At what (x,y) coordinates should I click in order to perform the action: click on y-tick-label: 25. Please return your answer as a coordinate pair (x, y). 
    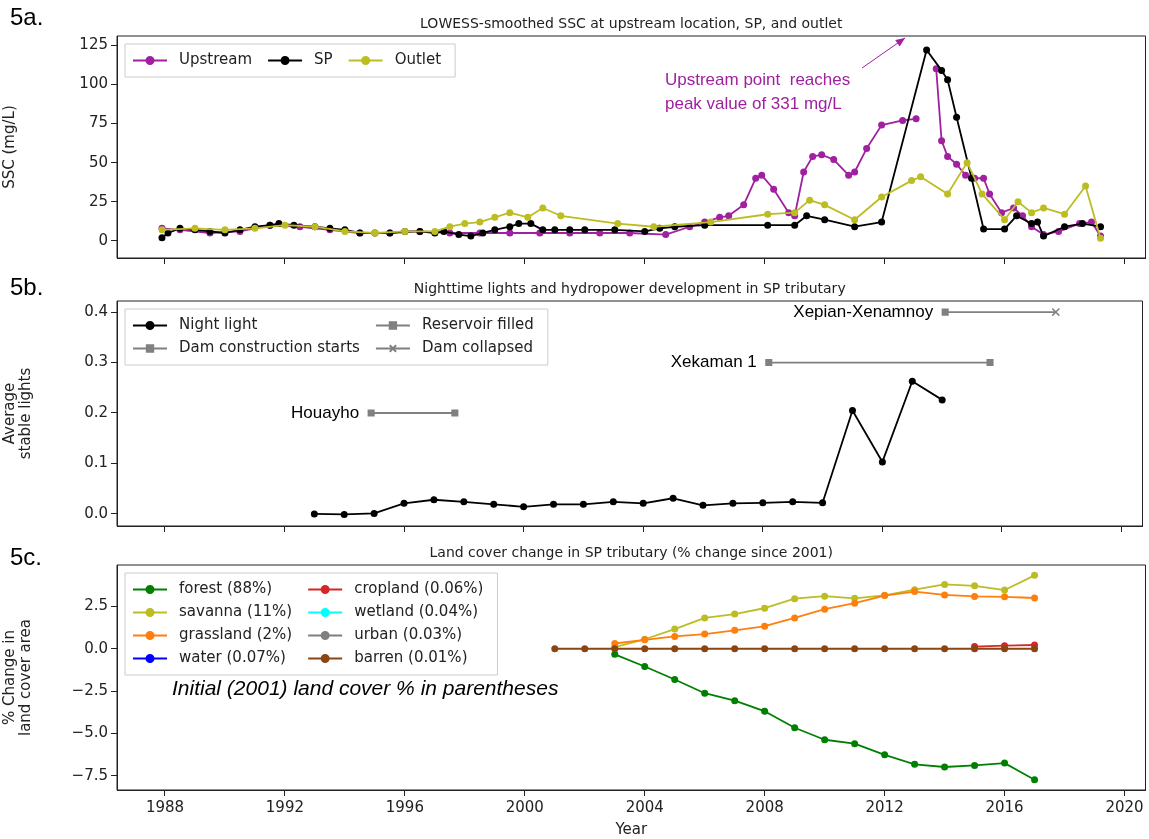
    Looking at the image, I should click on (98, 200).